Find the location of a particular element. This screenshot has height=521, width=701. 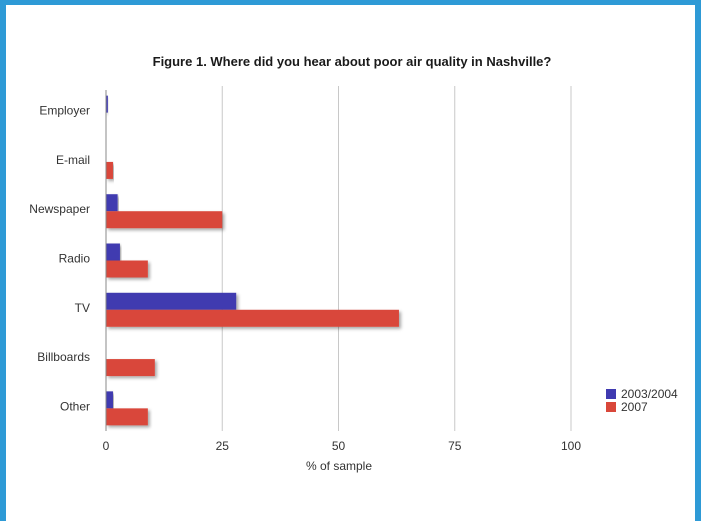

legend-label: 2003/2004 is located at coordinates (649, 394).